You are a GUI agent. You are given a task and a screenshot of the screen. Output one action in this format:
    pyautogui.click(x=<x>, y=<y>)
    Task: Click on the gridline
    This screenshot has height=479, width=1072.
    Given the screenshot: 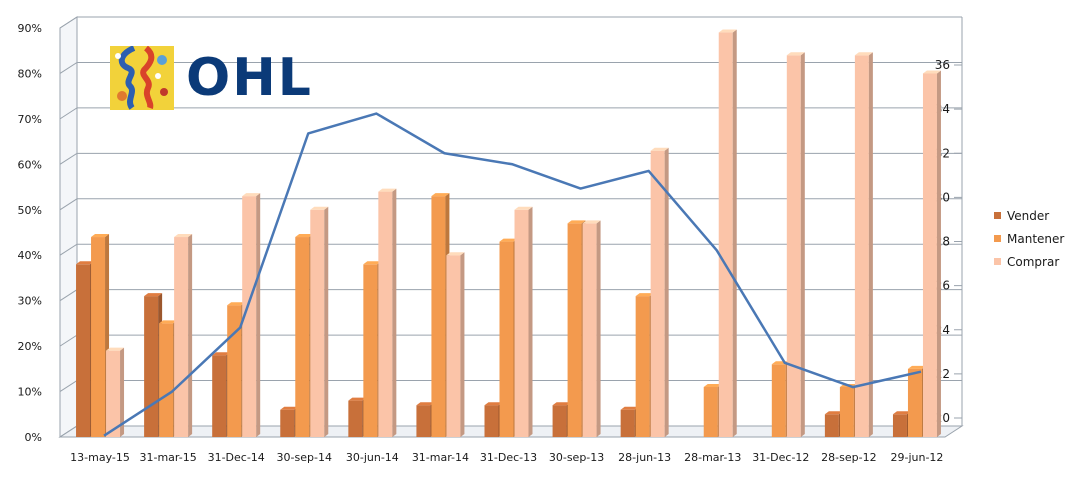 What is the action you would take?
    pyautogui.click(x=510, y=204)
    